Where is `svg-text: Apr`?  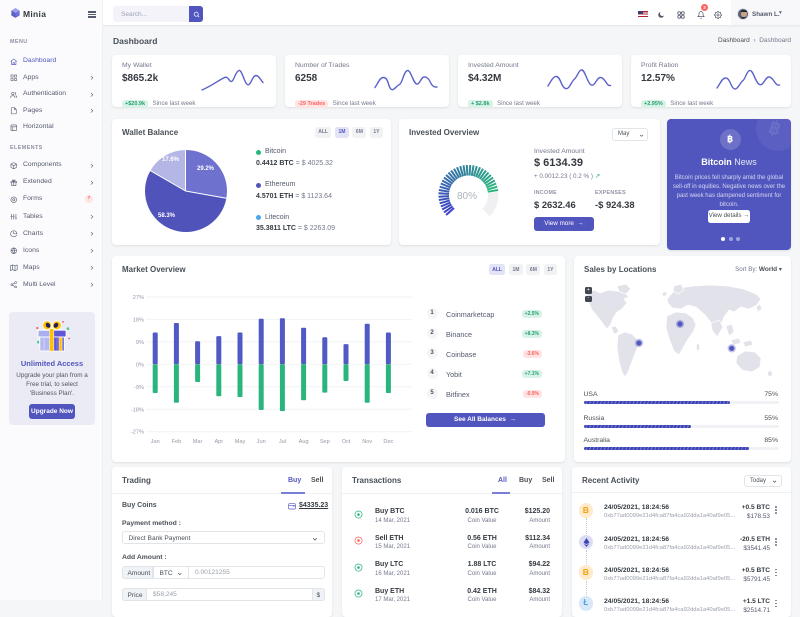
svg-text: Apr is located at coordinates (218, 442).